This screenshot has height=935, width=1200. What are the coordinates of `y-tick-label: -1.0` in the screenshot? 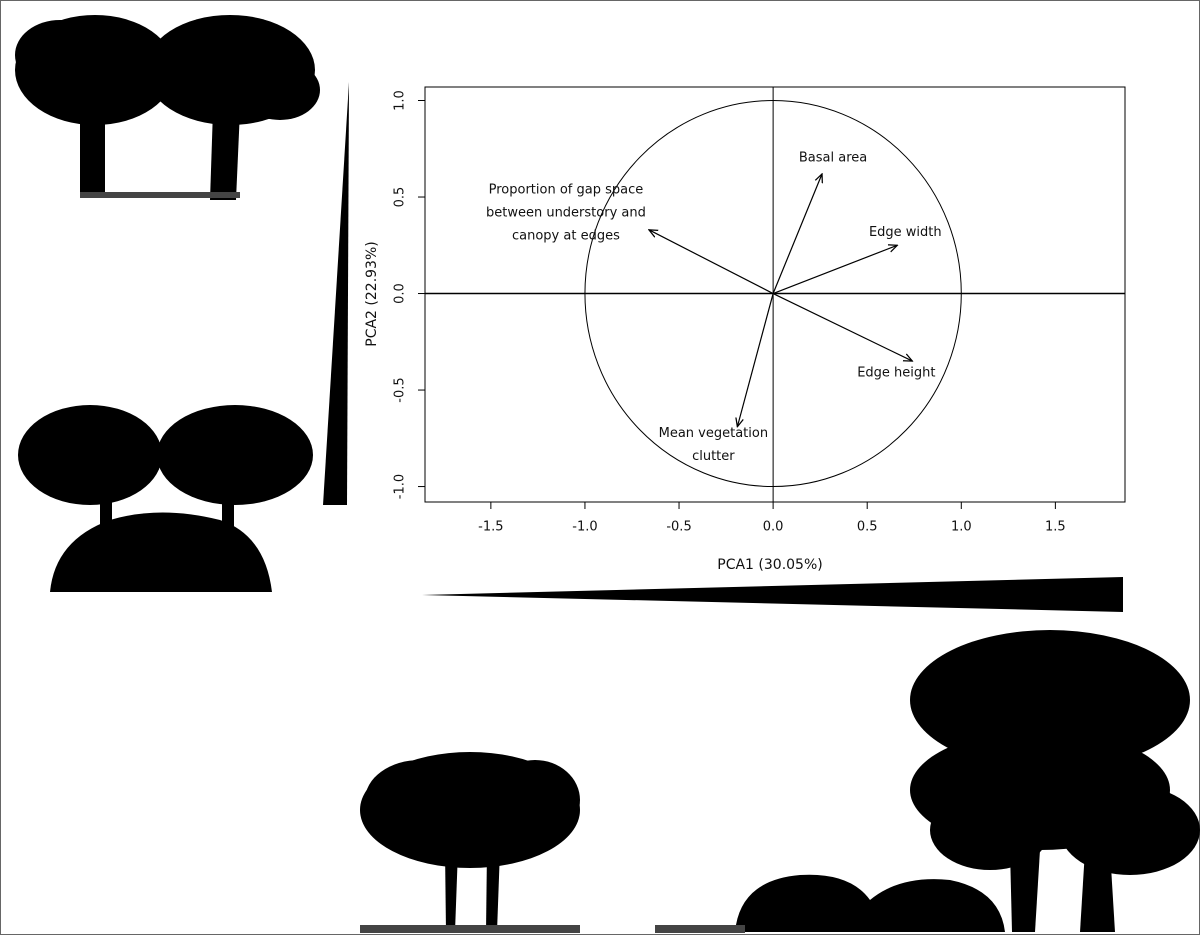 It's located at (400, 486).